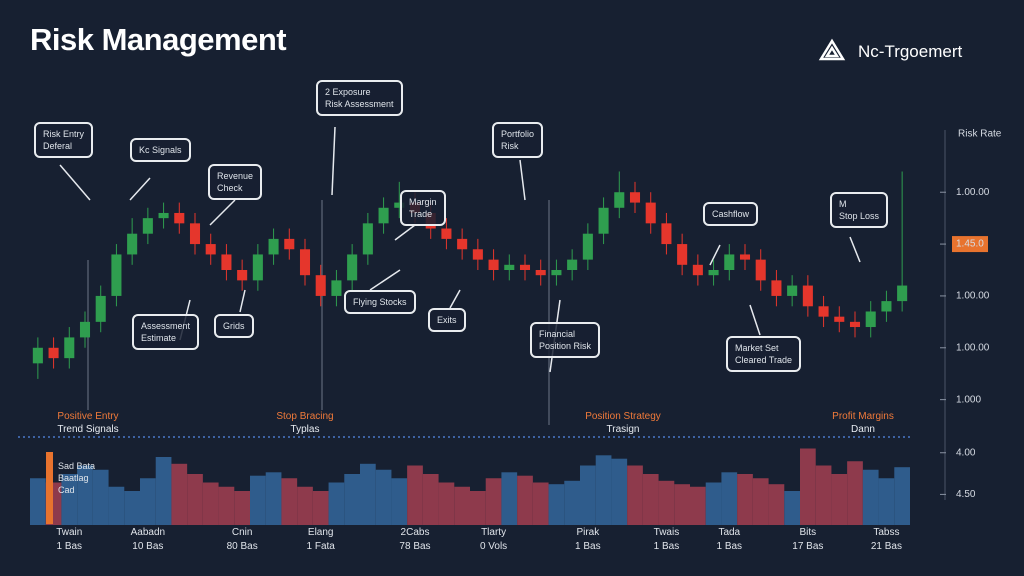 The height and width of the screenshot is (576, 1024). Describe the element at coordinates (980, 134) in the screenshot. I see `y-axis-label: Risk Rate` at that location.